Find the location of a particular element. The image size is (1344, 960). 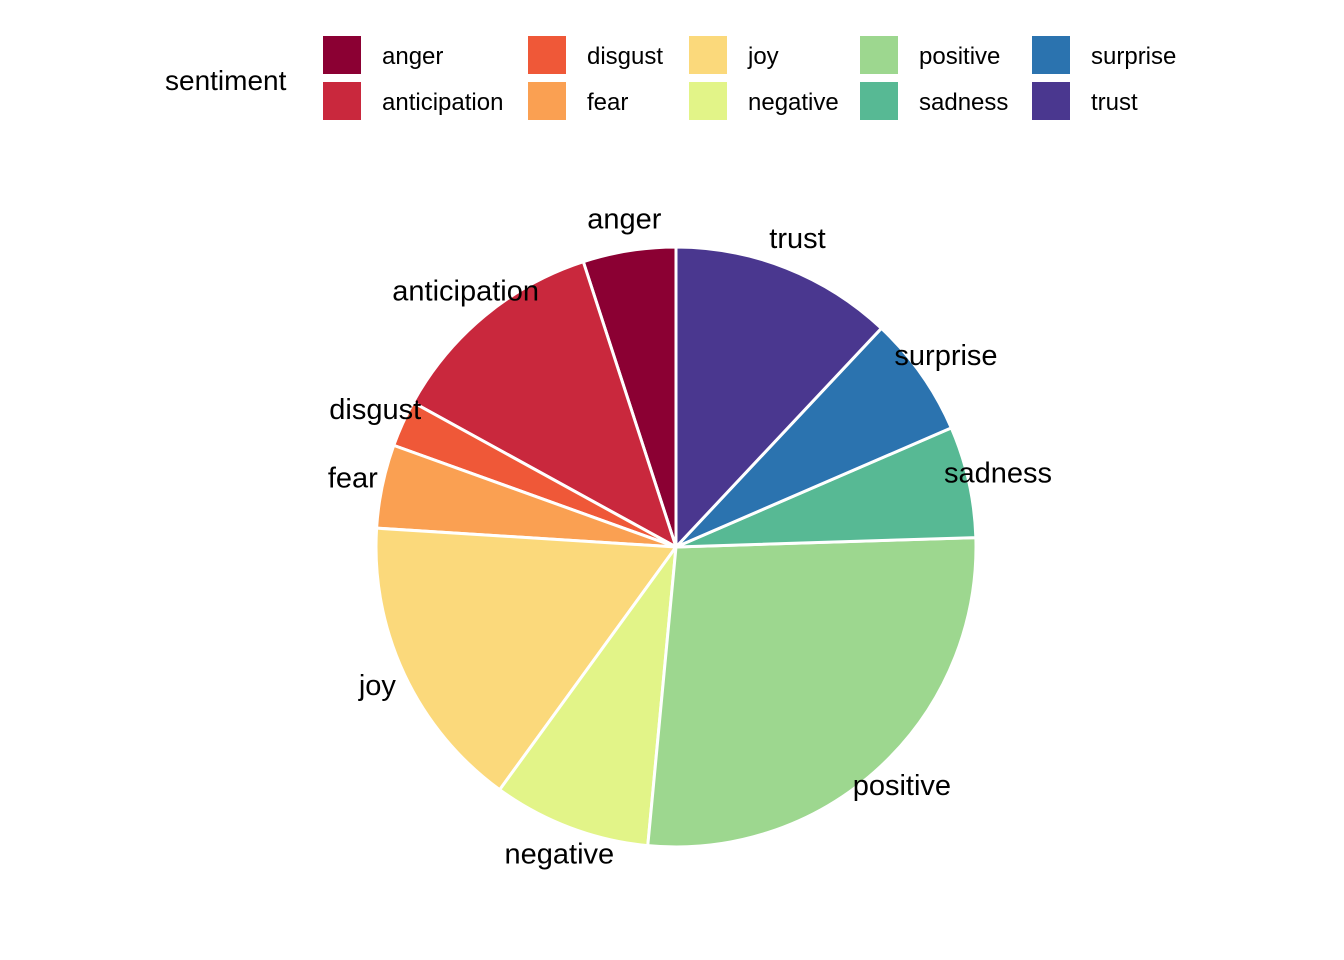

legend-item-anger: anger is located at coordinates (383, 55).